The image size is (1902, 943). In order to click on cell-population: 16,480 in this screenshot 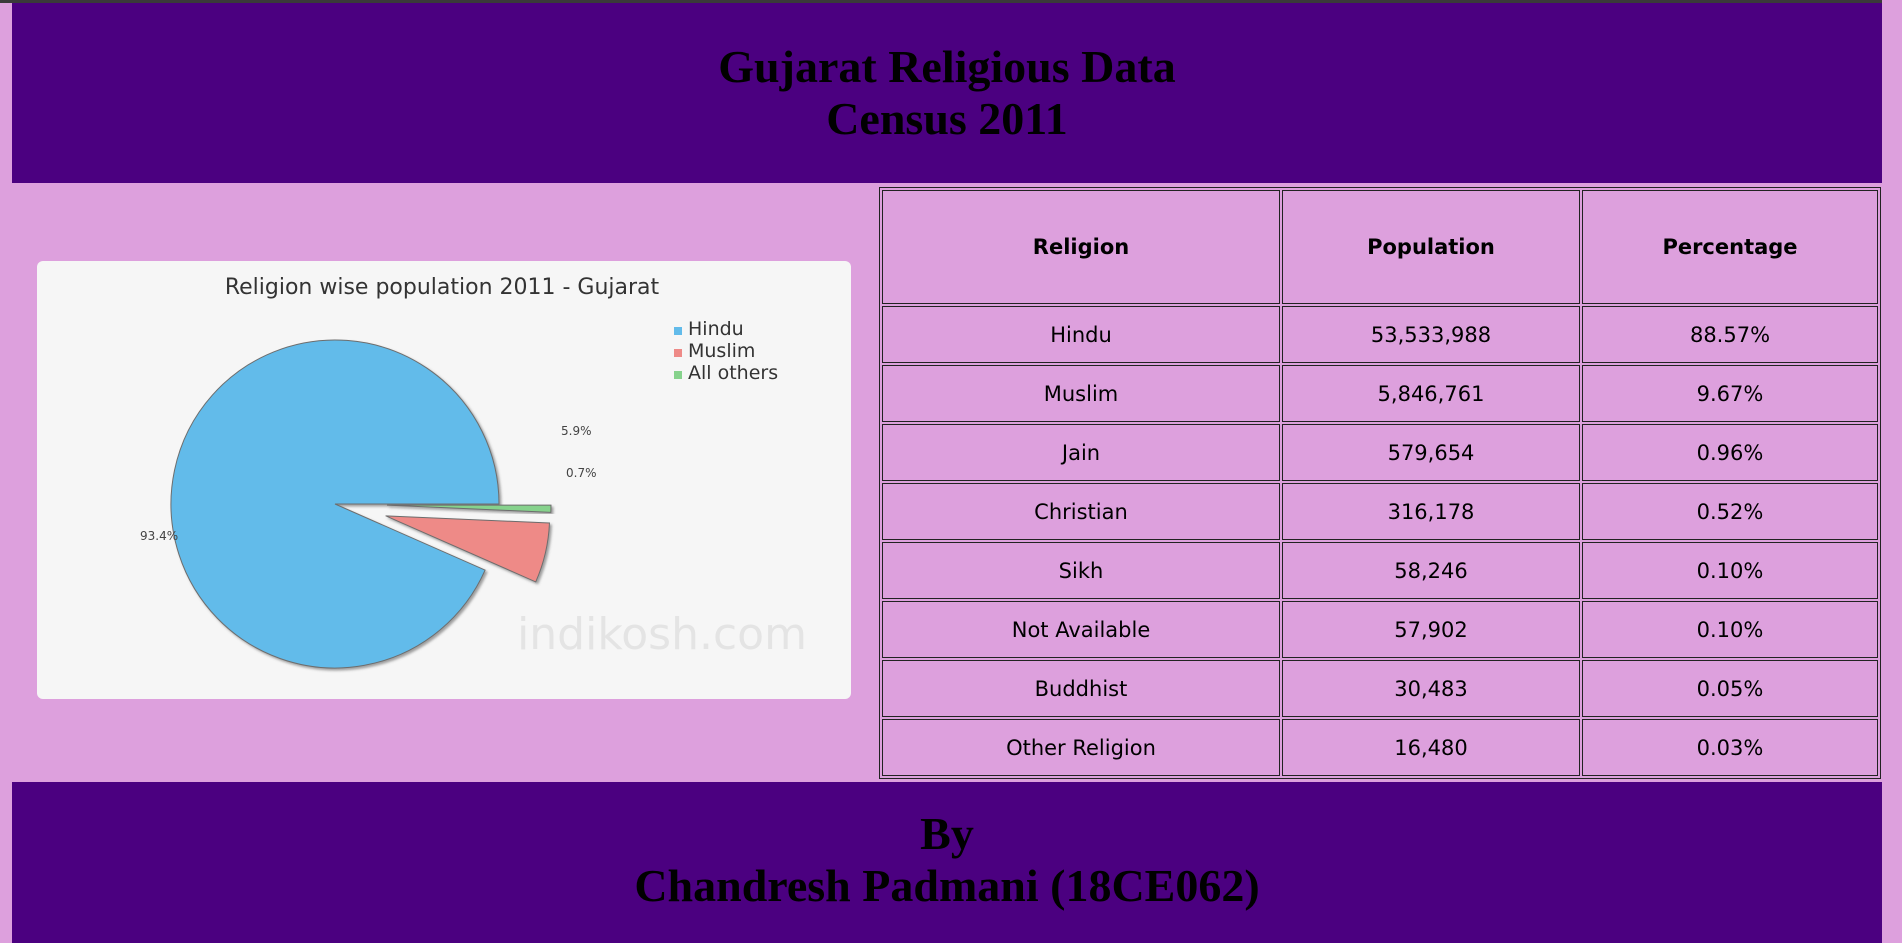, I will do `click(1431, 747)`.